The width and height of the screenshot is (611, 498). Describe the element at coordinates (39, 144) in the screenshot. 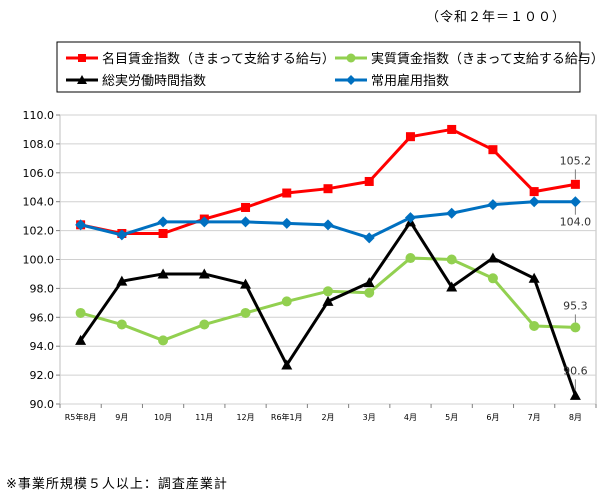

I see `y-tick-label: 108.0` at that location.